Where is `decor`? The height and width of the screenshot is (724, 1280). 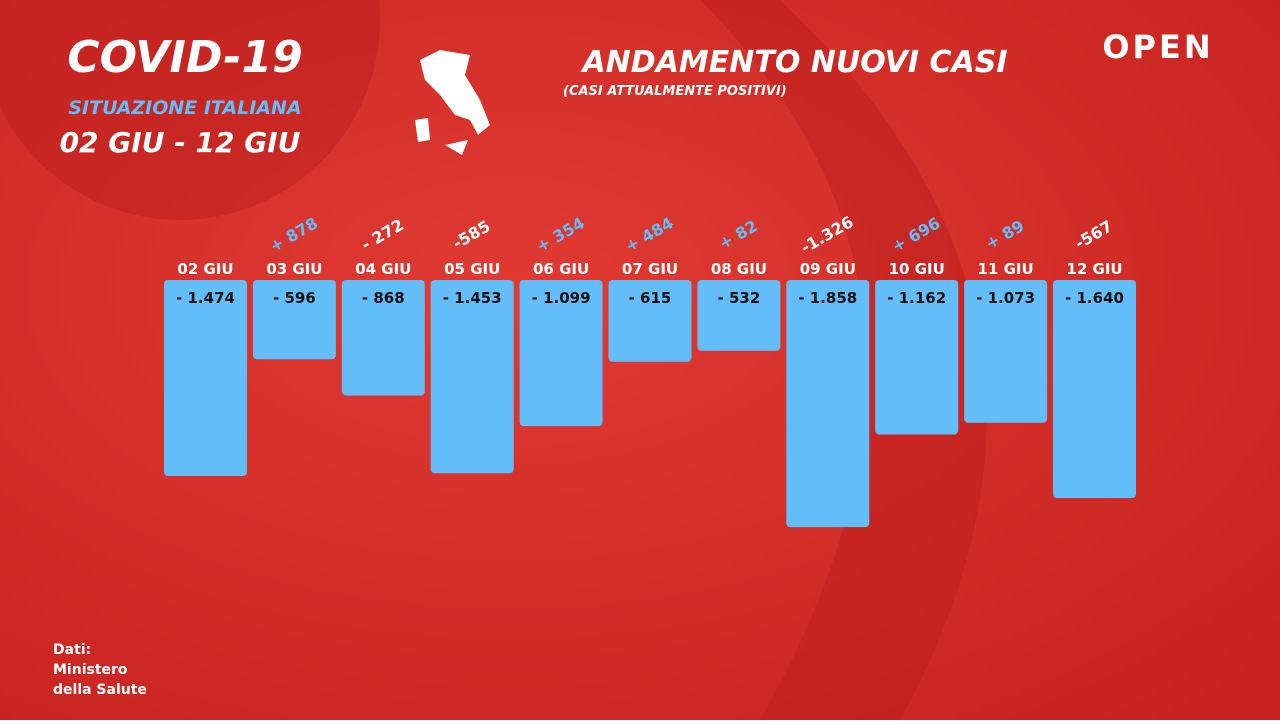
decor is located at coordinates (190, 110).